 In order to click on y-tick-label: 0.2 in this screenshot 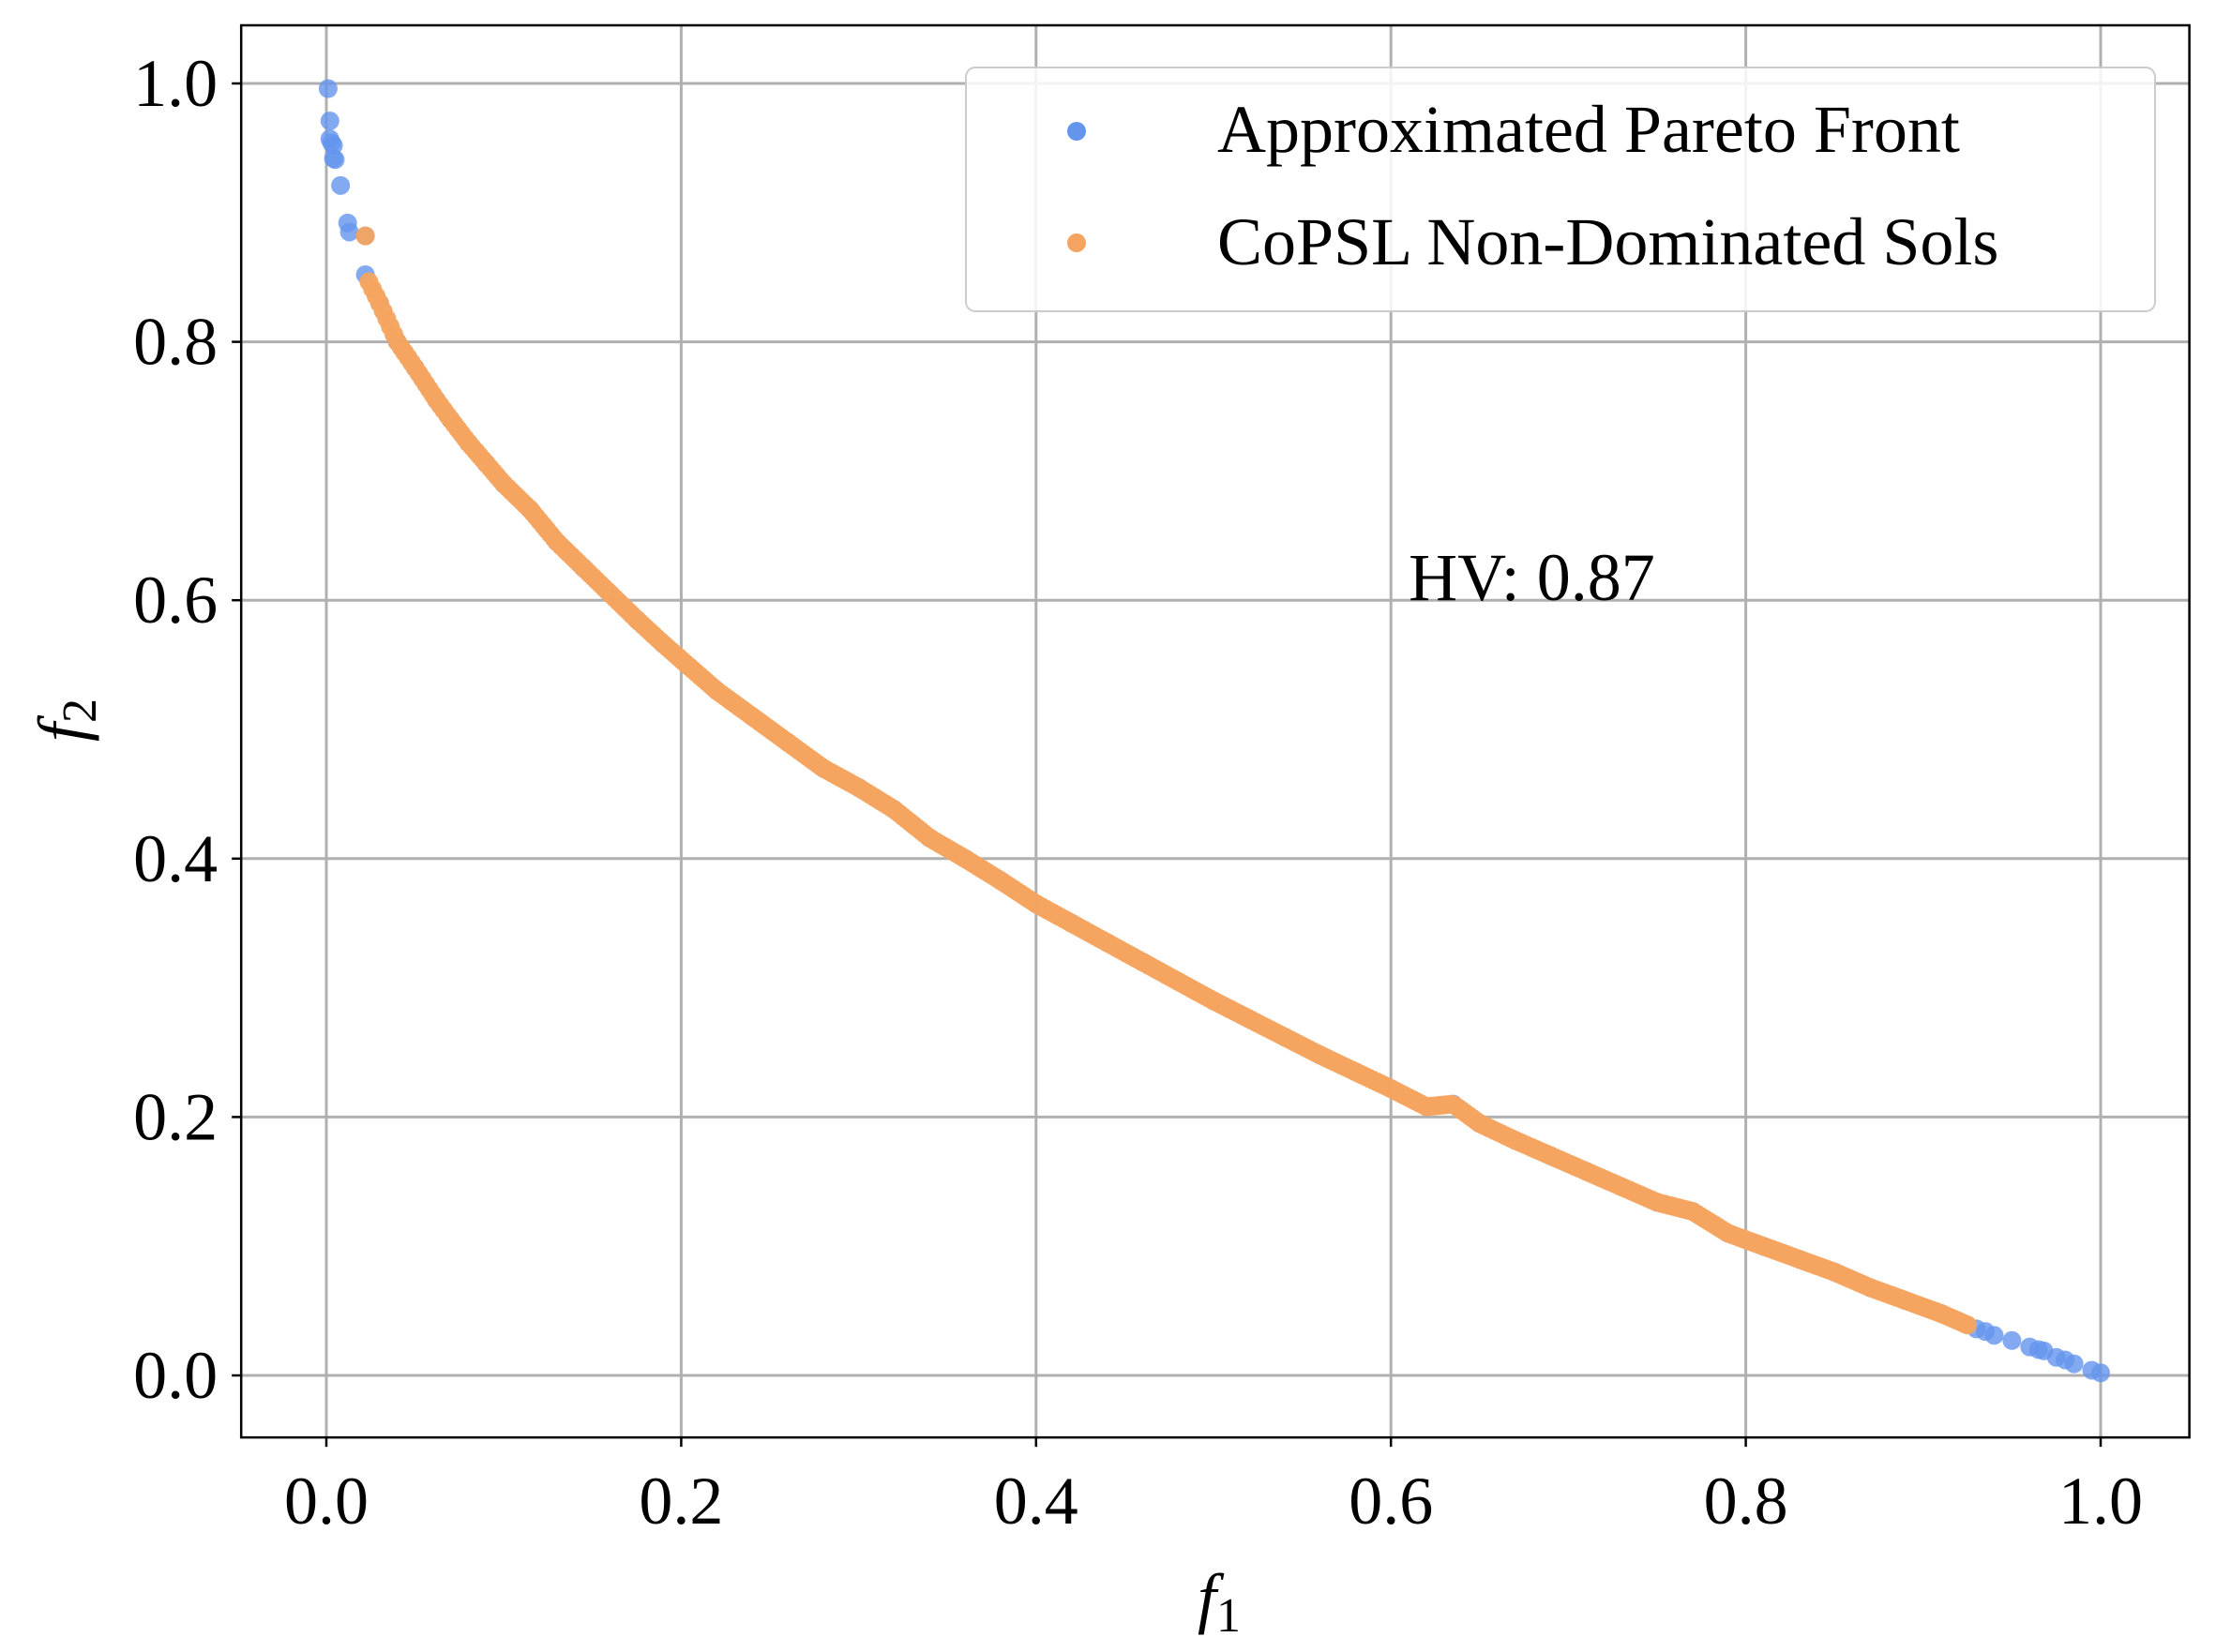, I will do `click(175, 1116)`.